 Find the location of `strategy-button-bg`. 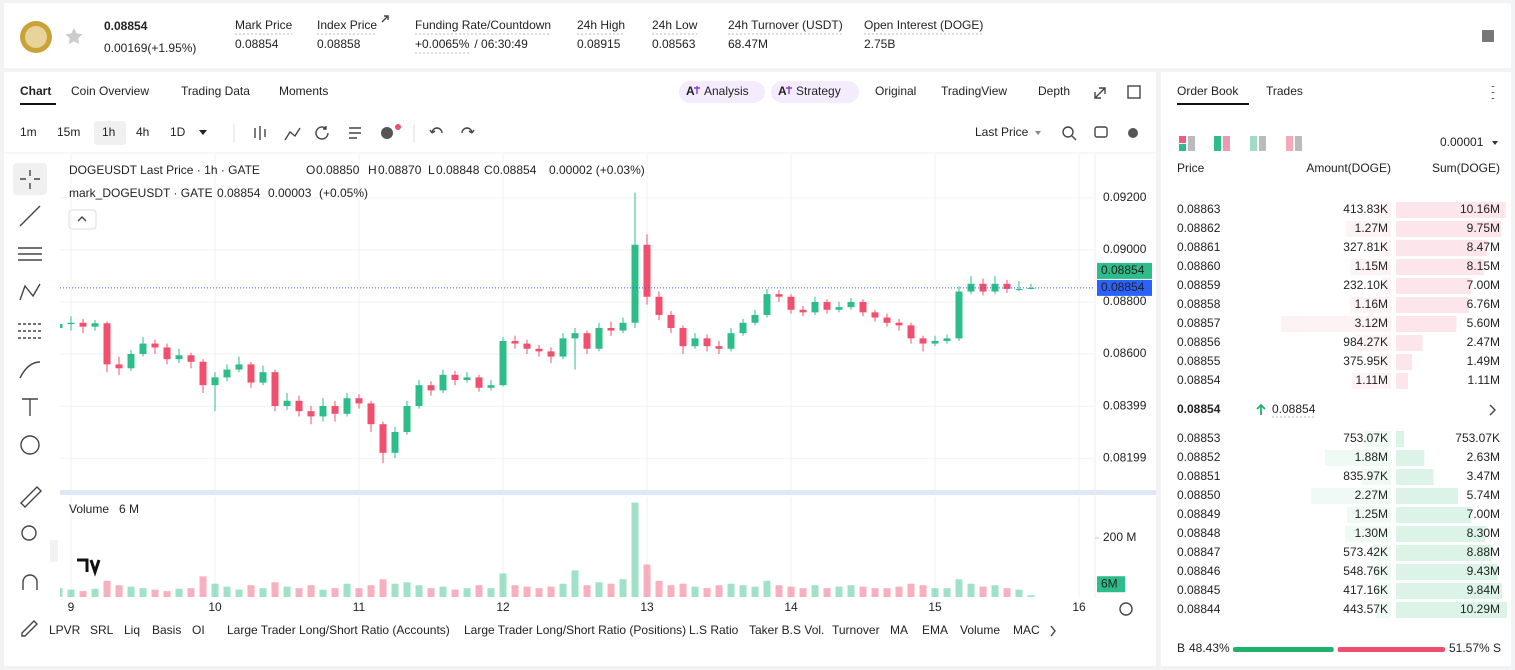

strategy-button-bg is located at coordinates (815, 92).